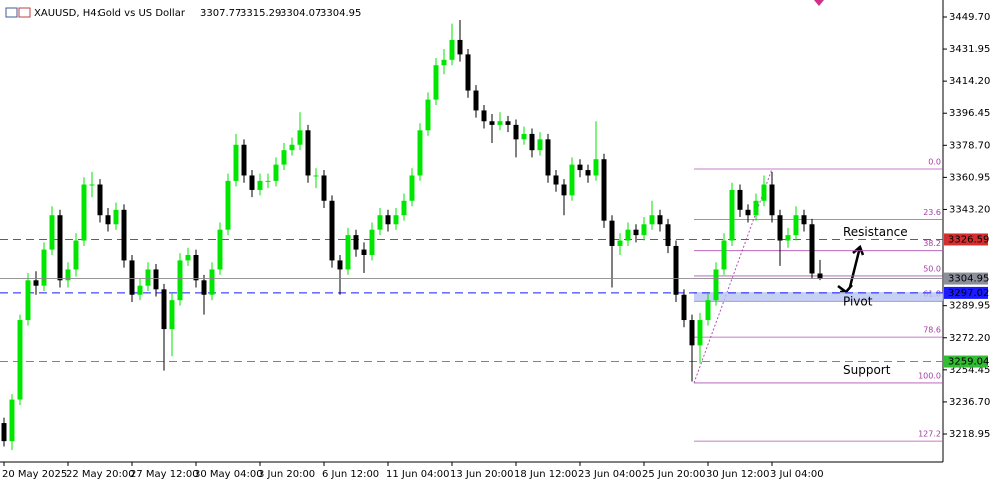  I want to click on price-label: 3297.02, so click(968, 293).